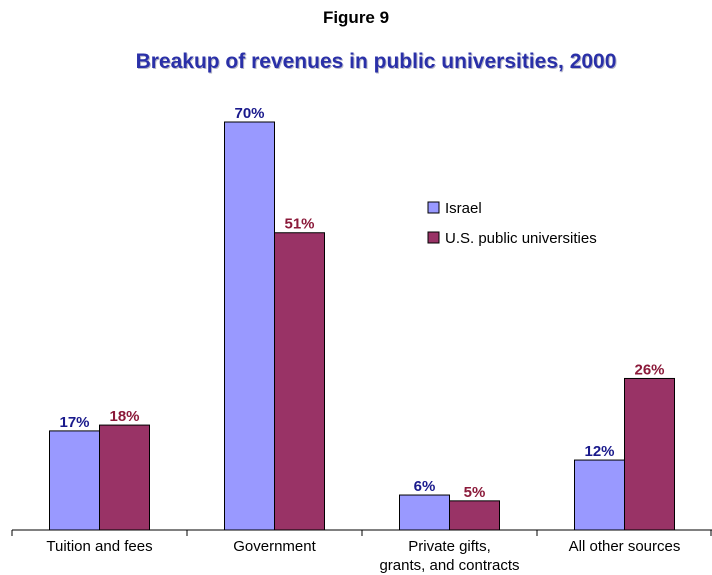 This screenshot has height=575, width=712. What do you see at coordinates (356, 17) in the screenshot?
I see `figure-label: Figure 9` at bounding box center [356, 17].